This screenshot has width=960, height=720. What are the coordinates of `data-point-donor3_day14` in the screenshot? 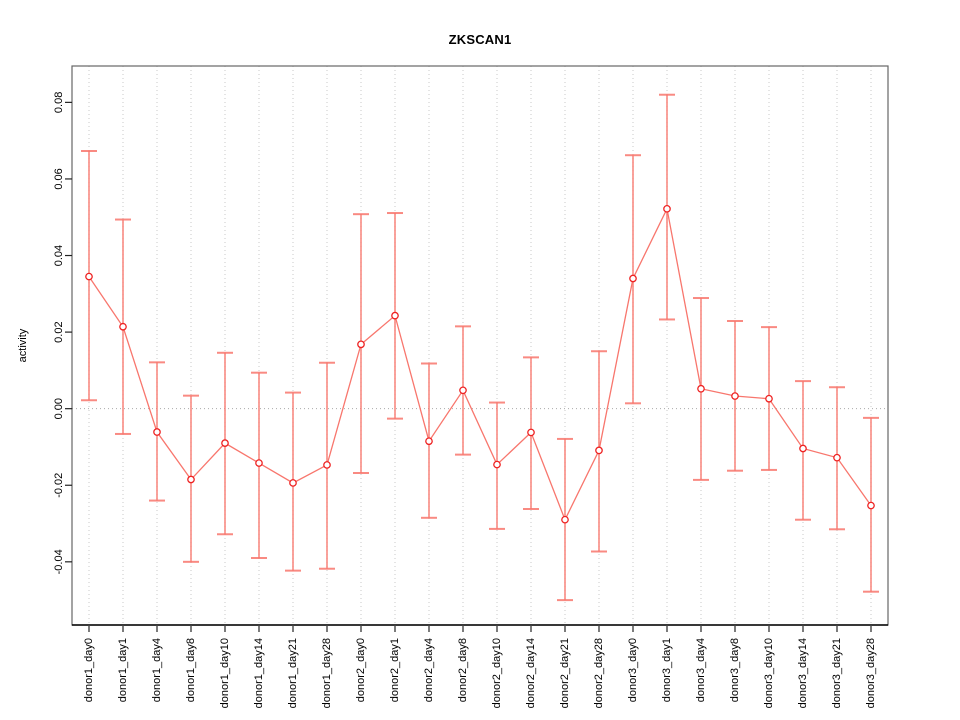 It's located at (803, 448).